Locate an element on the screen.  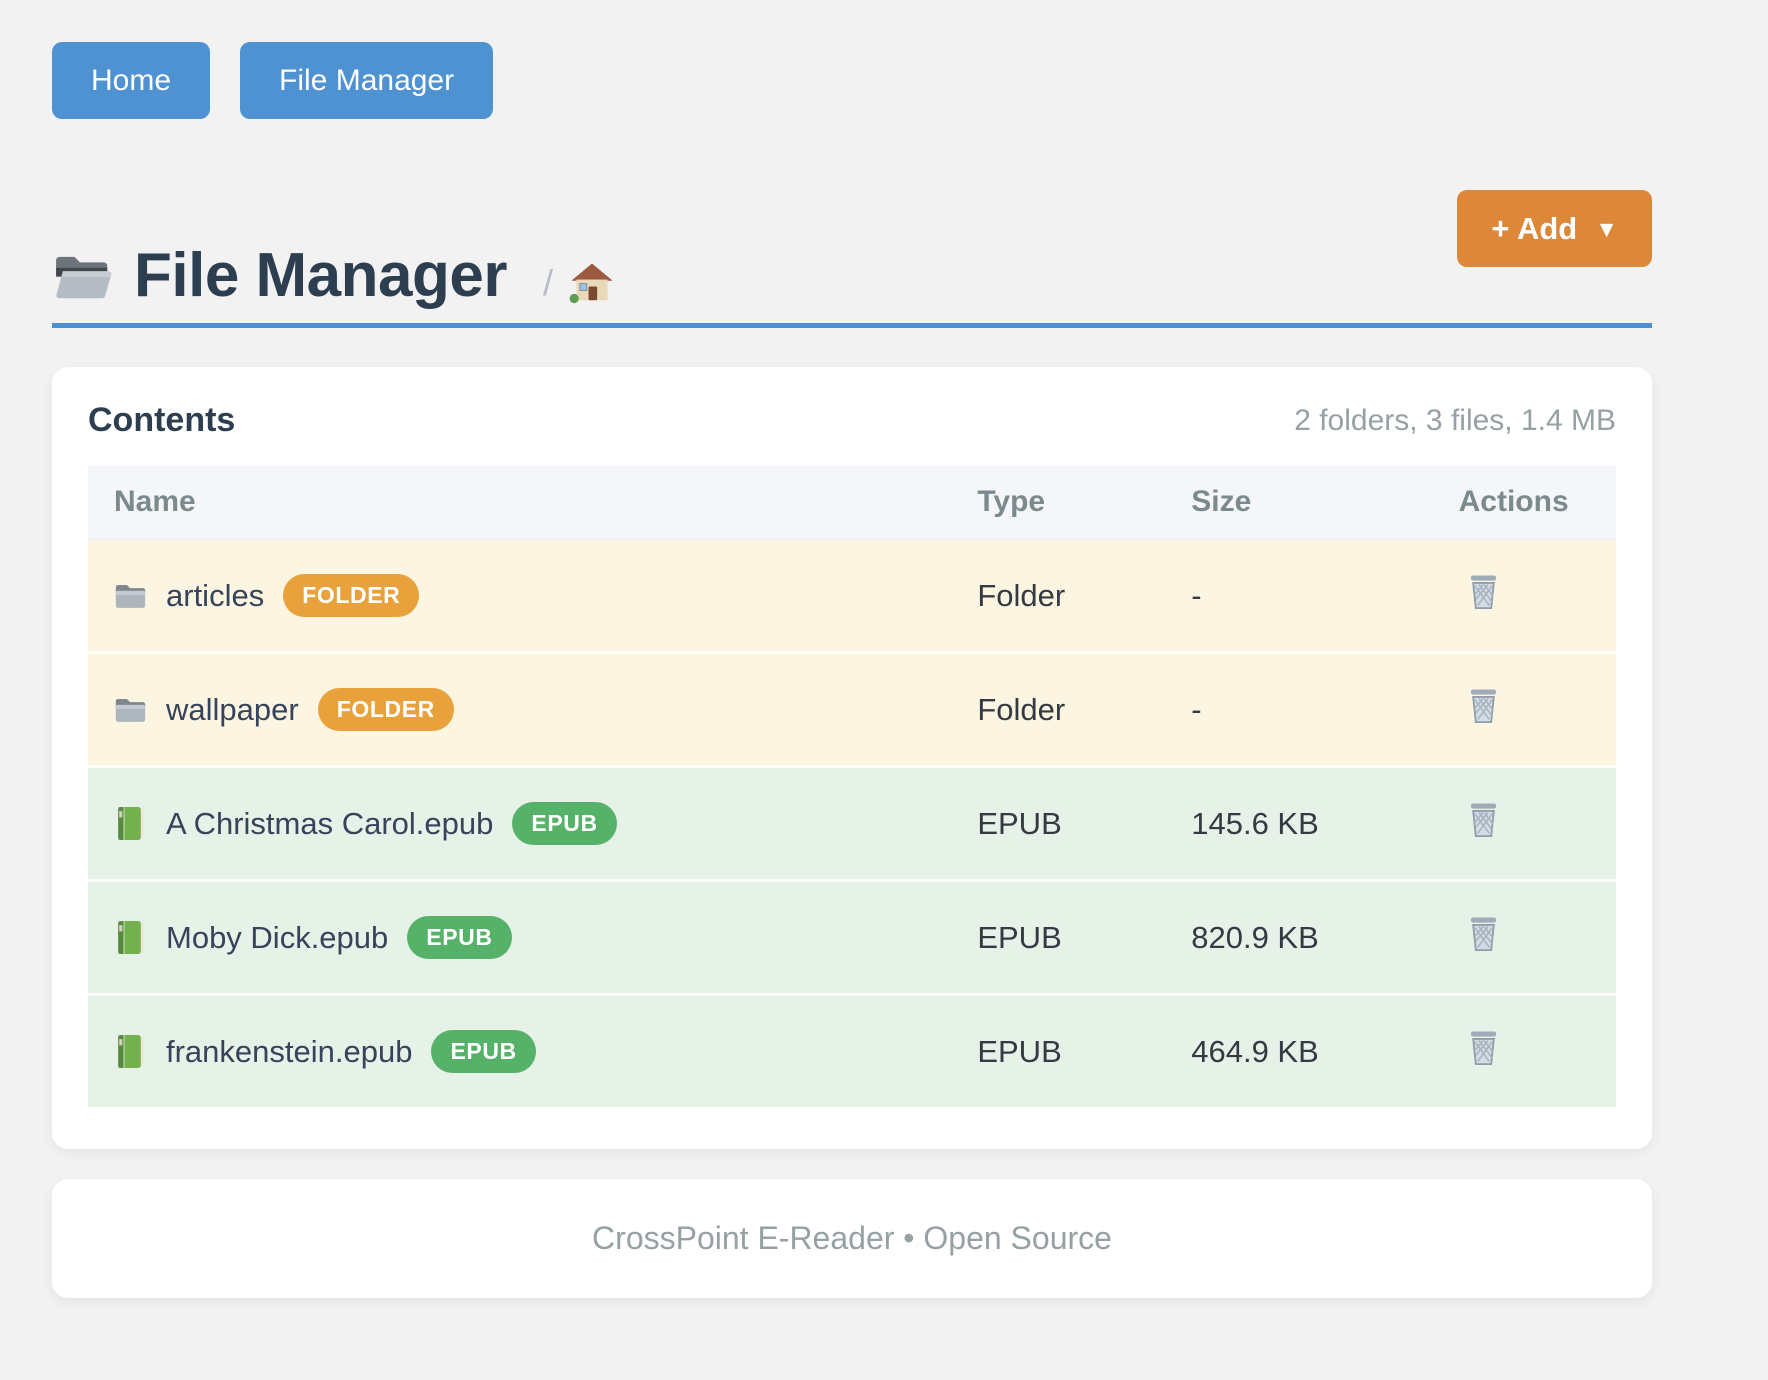
name-cell: Moby Dick.epub EPUB is located at coordinates (519, 937).